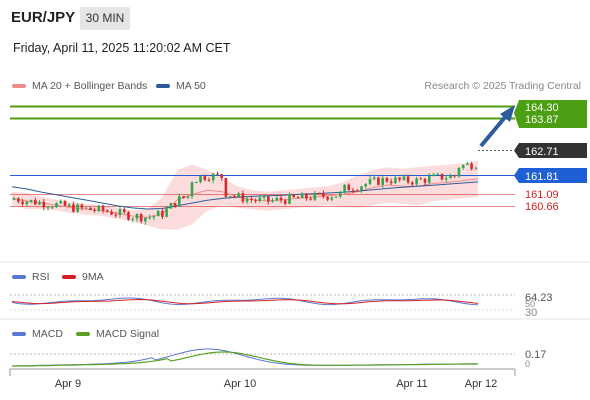 Image resolution: width=590 pixels, height=400 pixels. I want to click on rsi-ma-line, so click(245, 301).